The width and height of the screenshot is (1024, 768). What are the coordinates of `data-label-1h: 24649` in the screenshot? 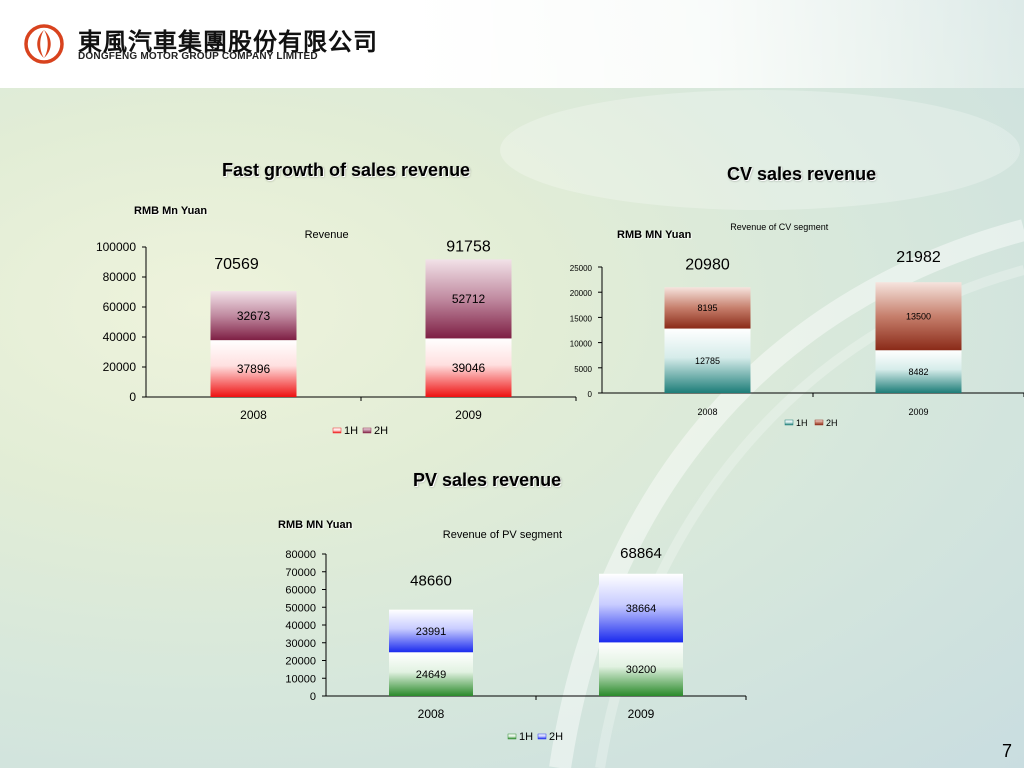 It's located at (431, 675).